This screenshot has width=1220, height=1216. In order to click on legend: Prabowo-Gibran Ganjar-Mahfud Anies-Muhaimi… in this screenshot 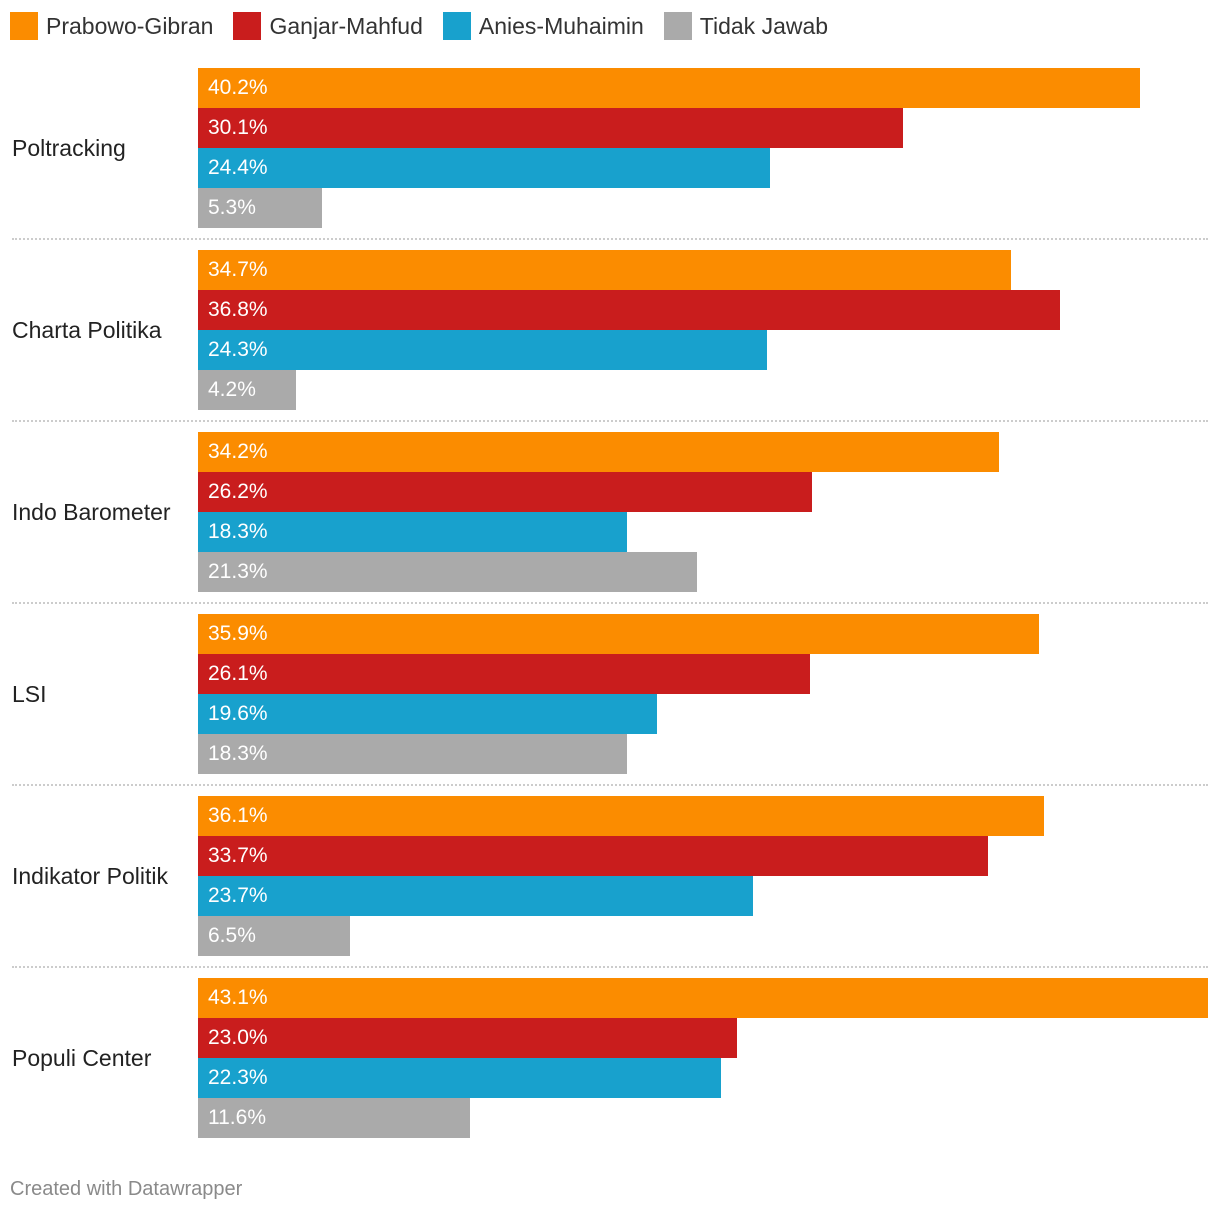, I will do `click(429, 26)`.